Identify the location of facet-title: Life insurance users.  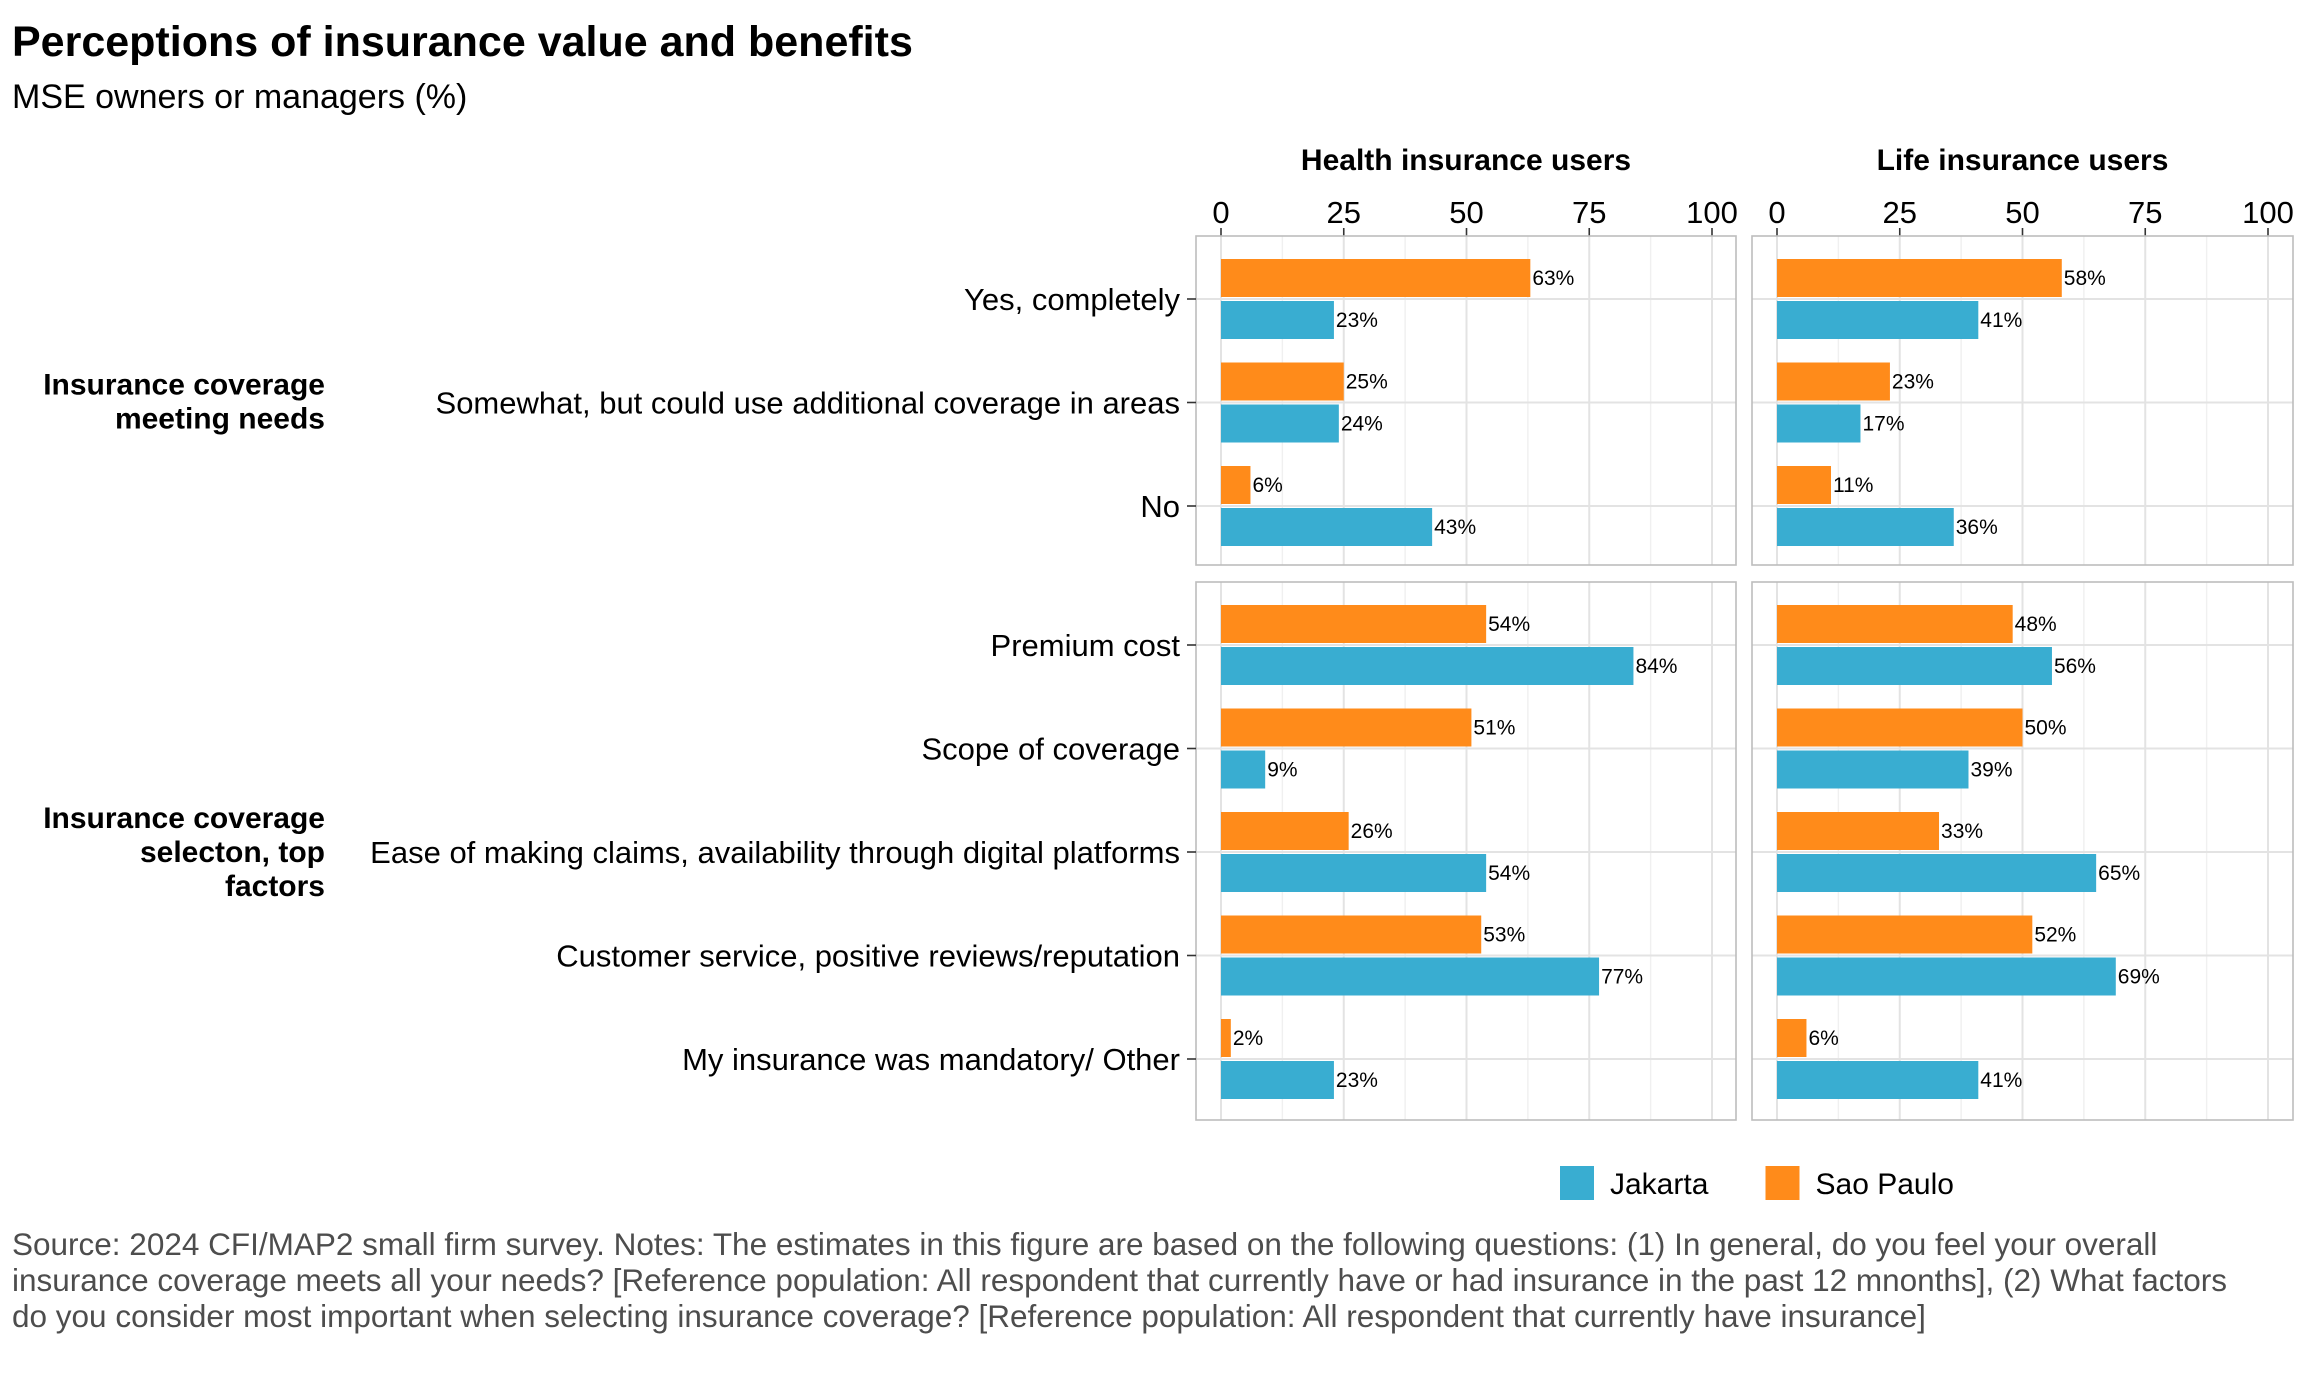
(2023, 160).